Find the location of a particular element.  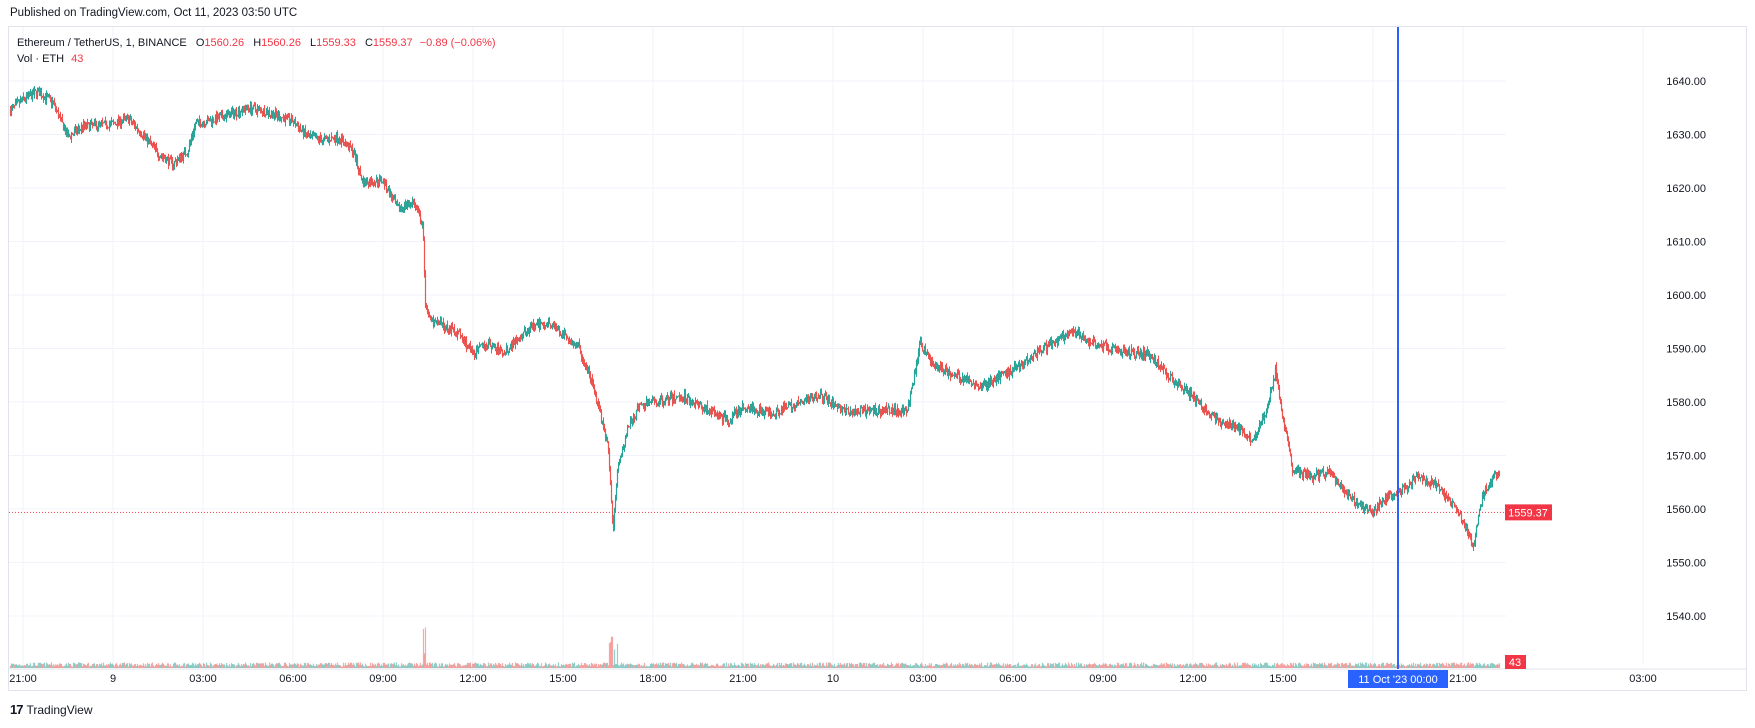

symbol-name: Ethereum / TetherUS, 1, BINANCE is located at coordinates (102, 43).